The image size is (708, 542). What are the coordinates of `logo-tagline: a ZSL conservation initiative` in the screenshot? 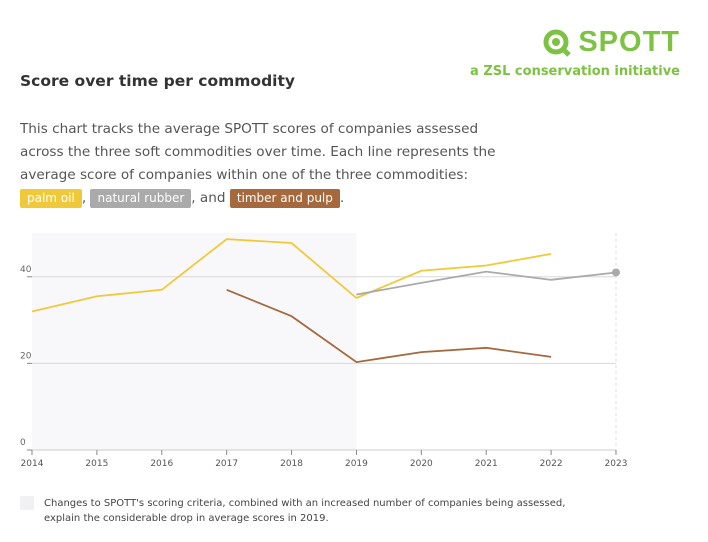 It's located at (575, 71).